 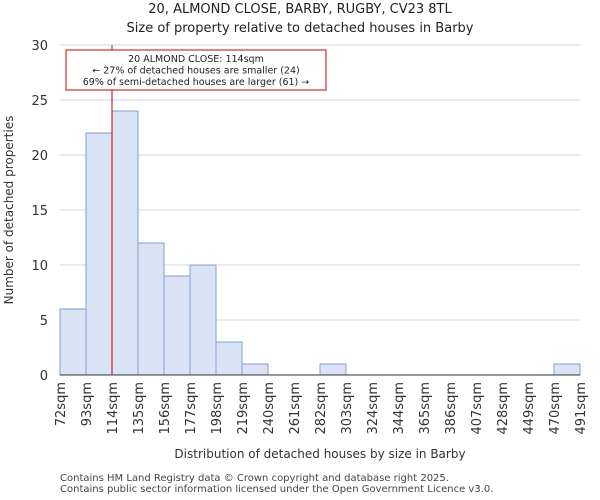 What do you see at coordinates (99, 254) in the screenshot?
I see `bar-93sqm` at bounding box center [99, 254].